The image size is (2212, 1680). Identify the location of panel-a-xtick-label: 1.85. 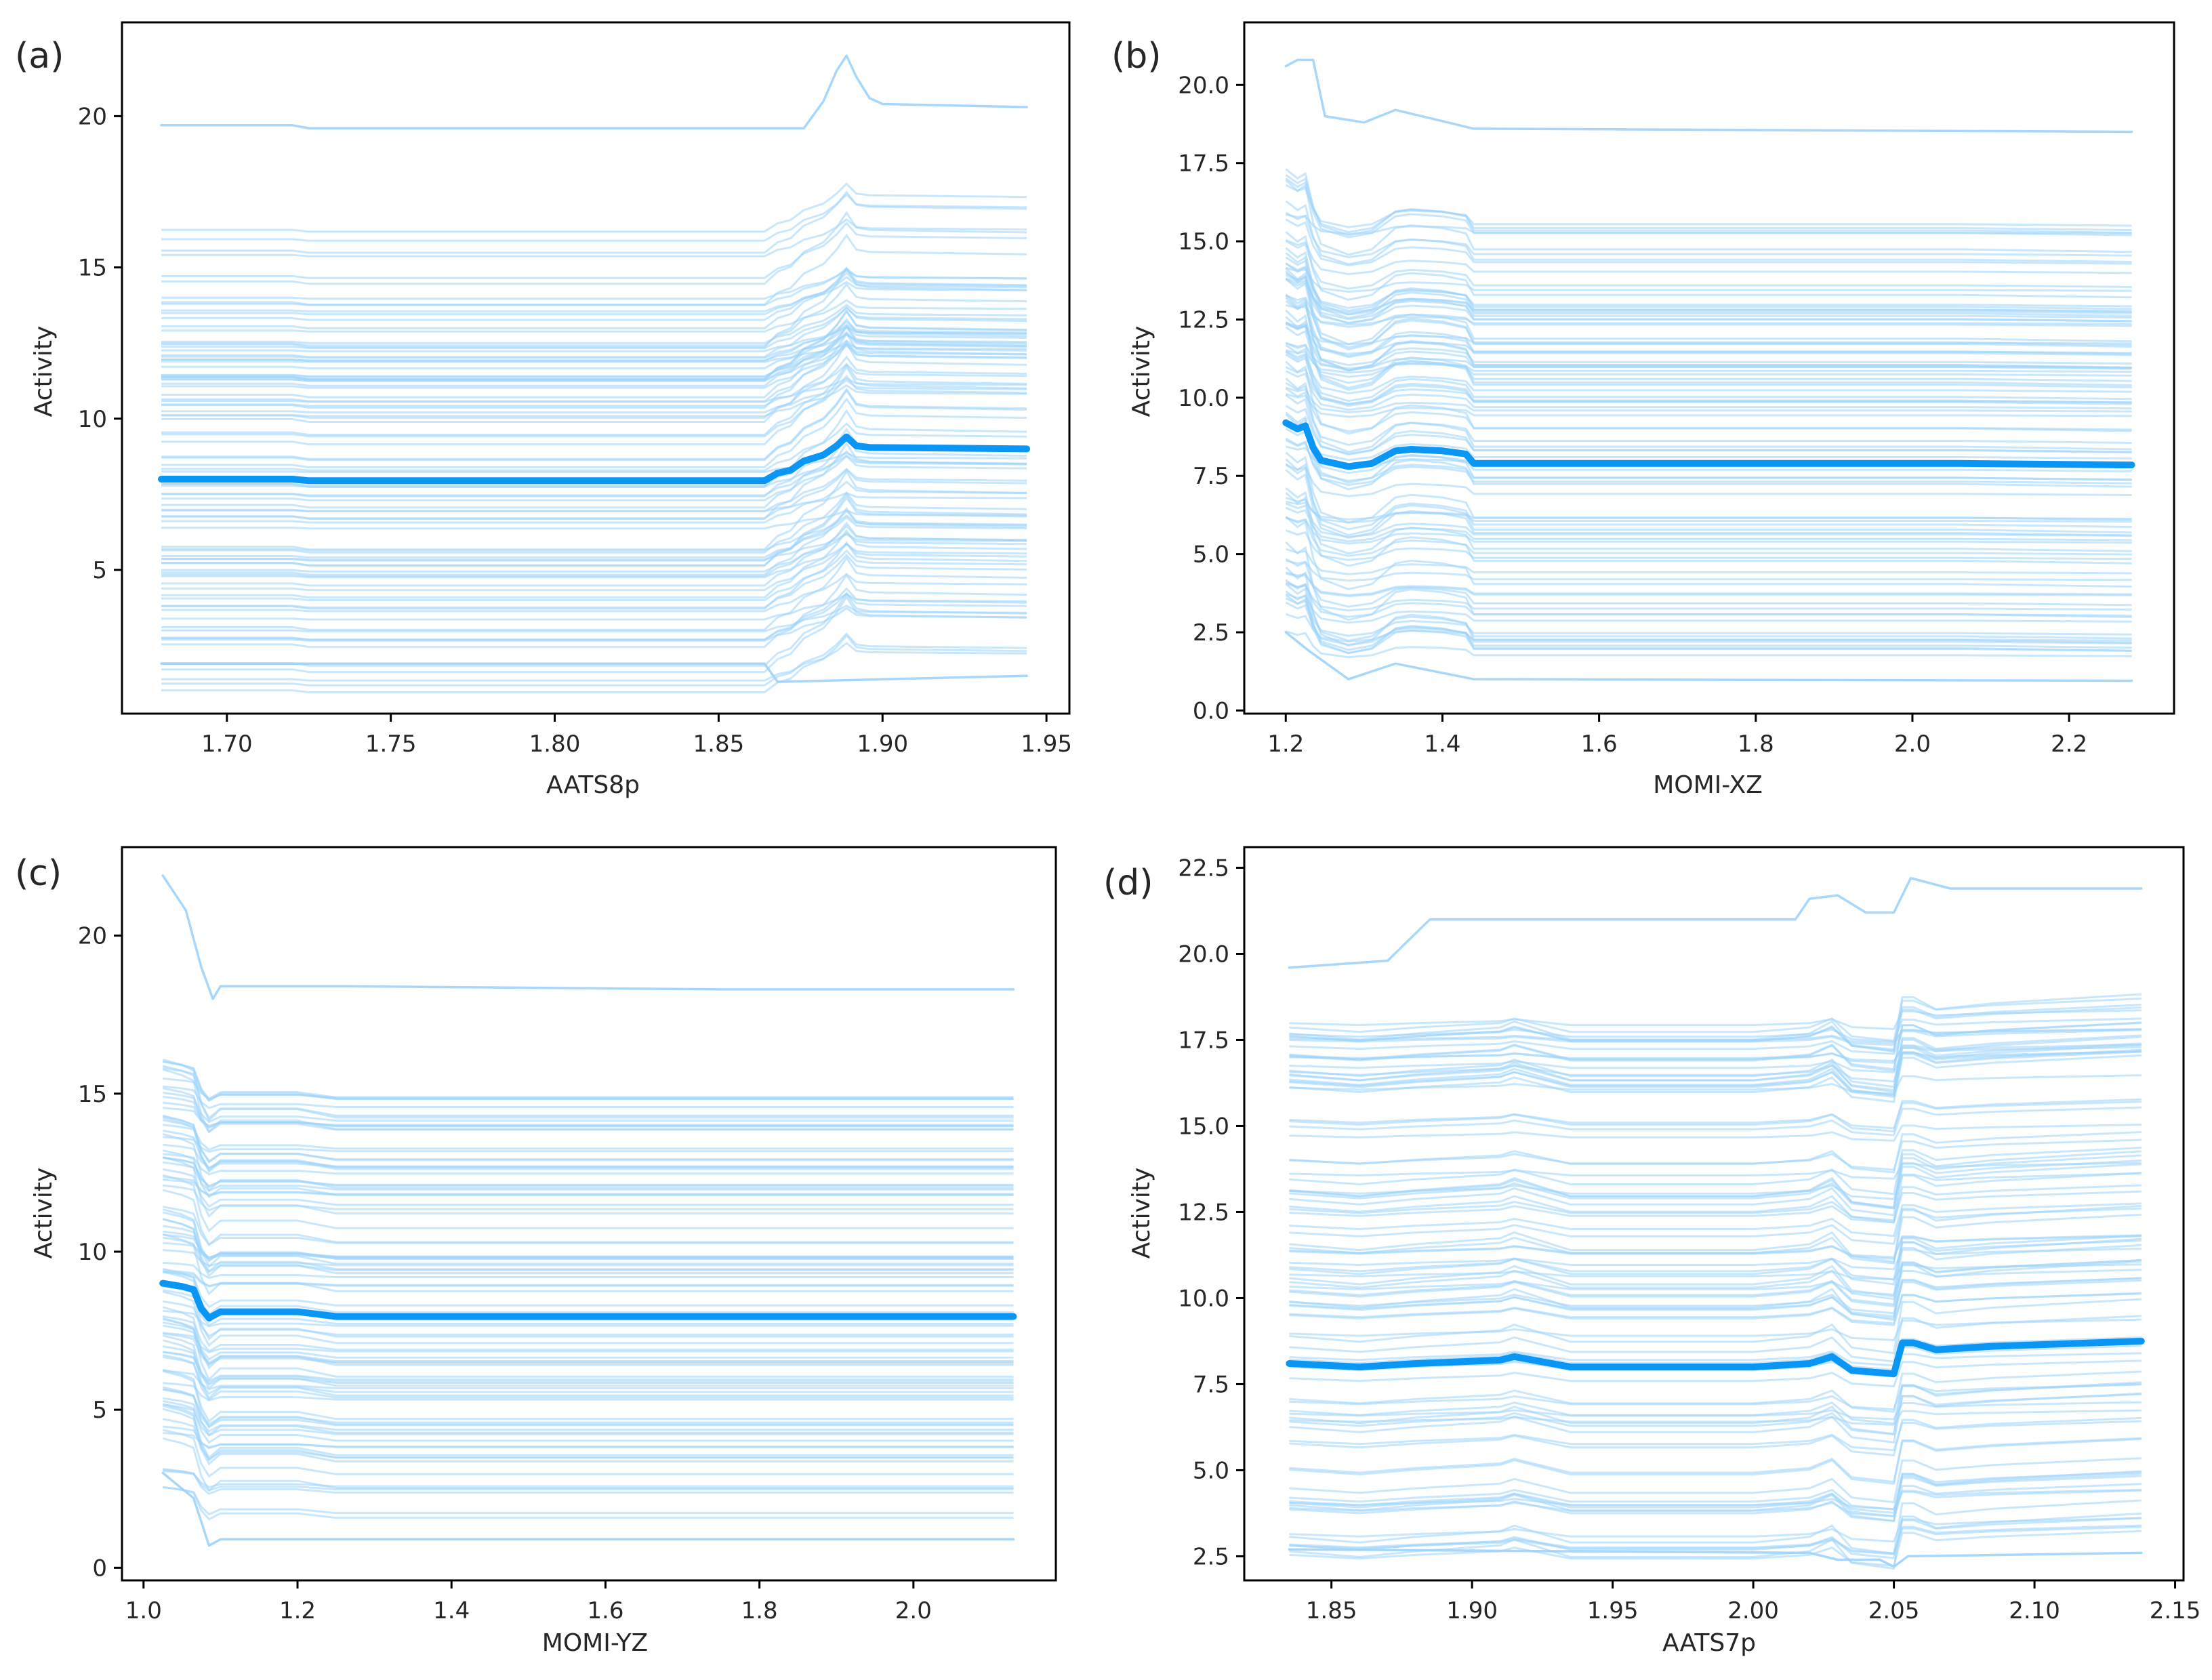
(719, 744).